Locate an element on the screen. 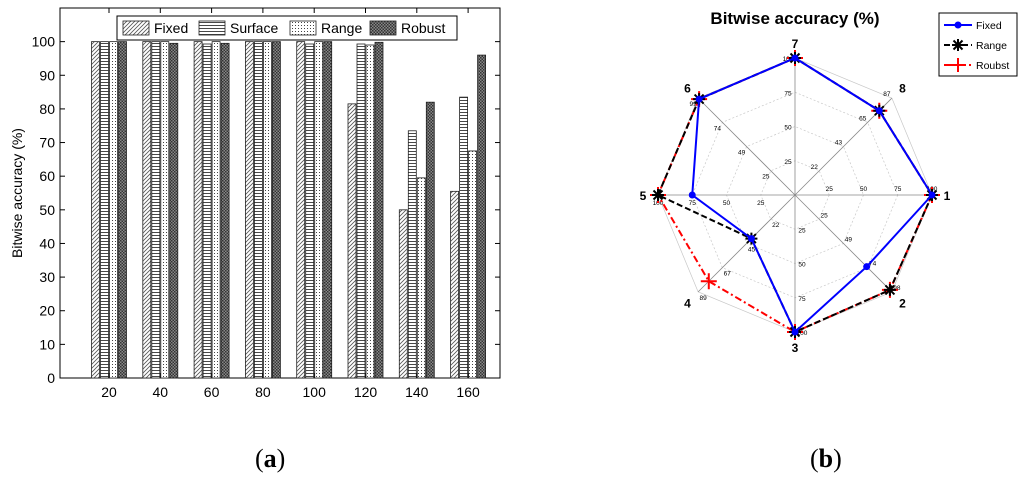  radar-tick-label: 43 is located at coordinates (839, 143).